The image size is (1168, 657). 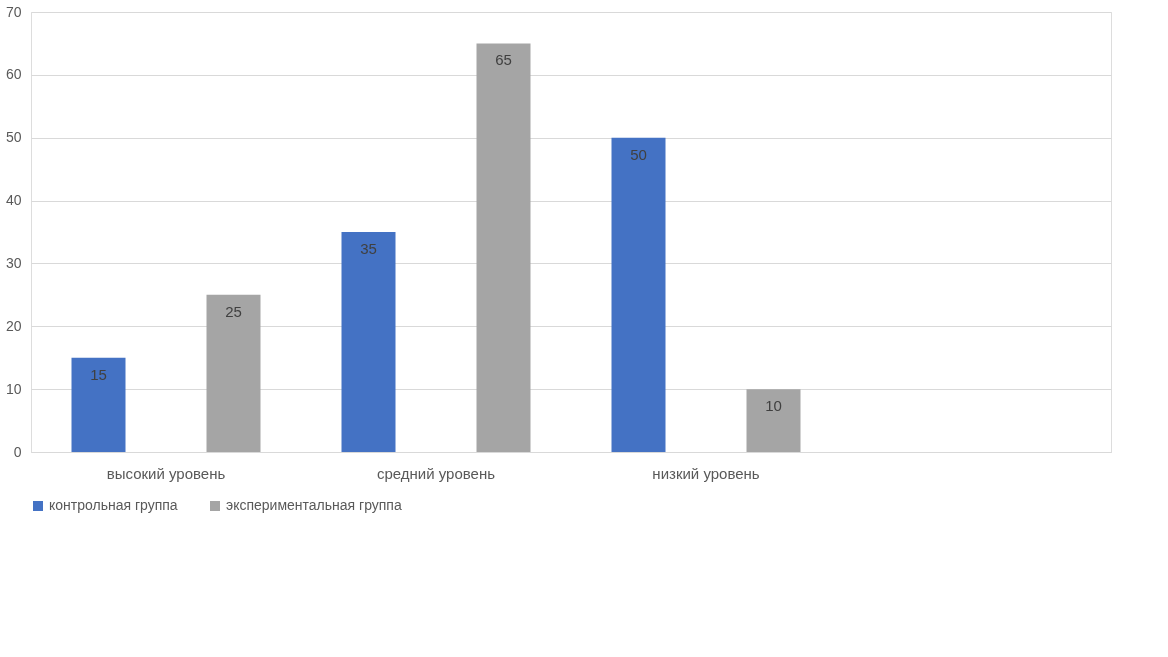 What do you see at coordinates (98, 374) in the screenshot?
I see `data-label: 15` at bounding box center [98, 374].